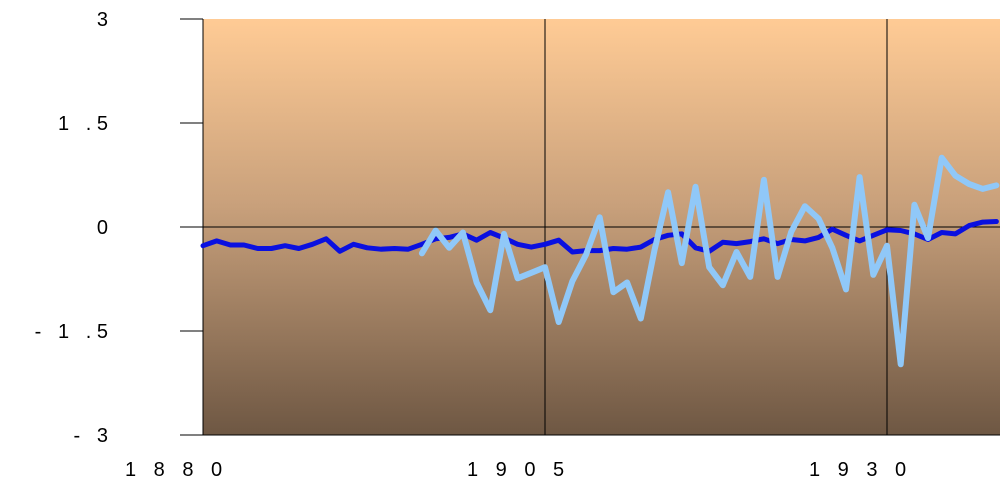  I want to click on y-tick-label: 1 . 5, so click(83, 124).